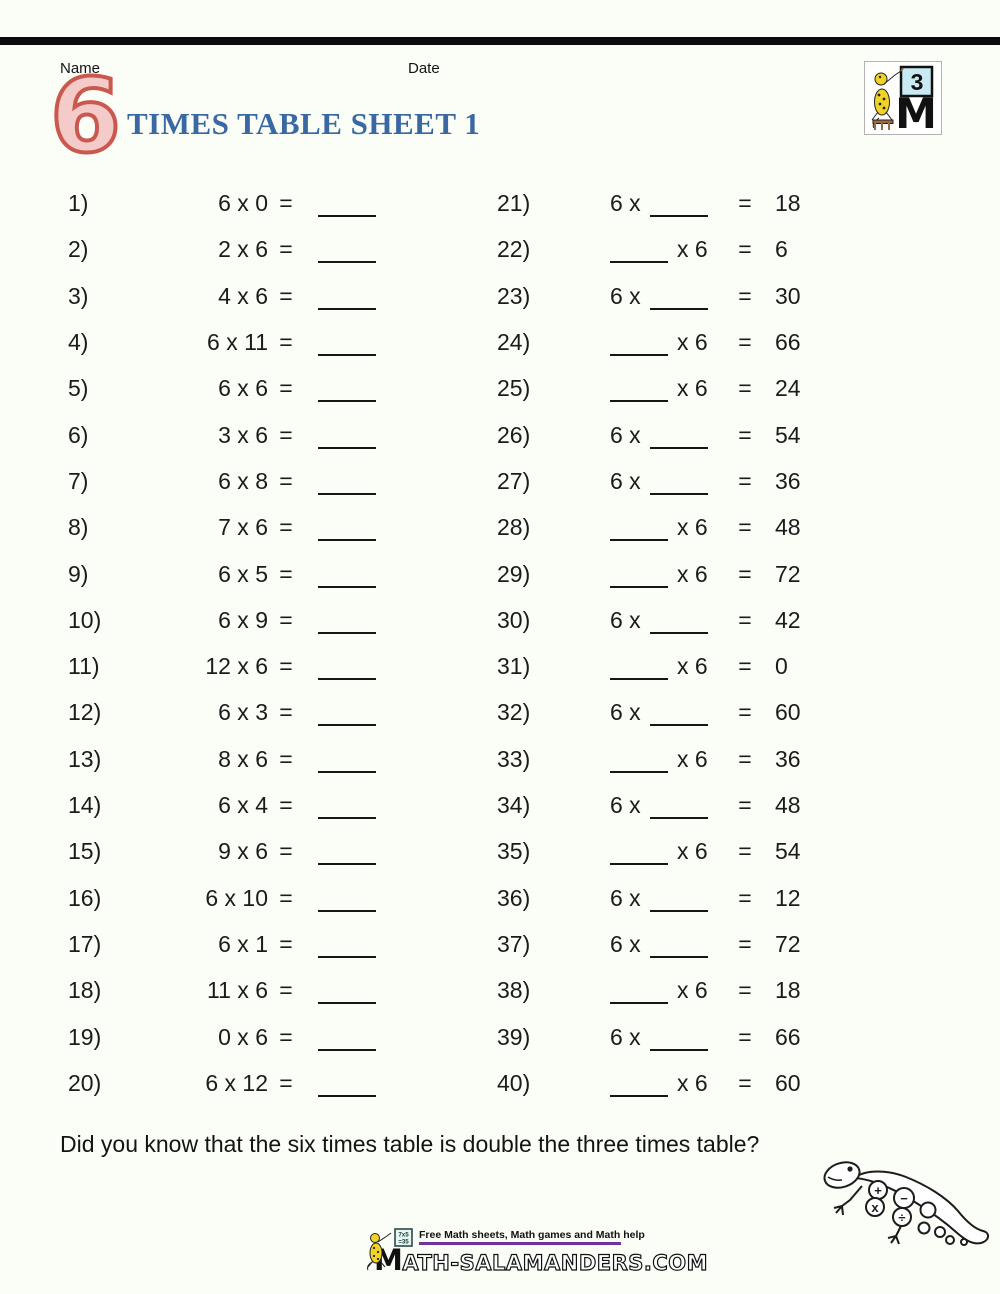 The height and width of the screenshot is (1294, 1000). I want to click on problem-row: 18) 11 x 6 =, so click(260, 990).